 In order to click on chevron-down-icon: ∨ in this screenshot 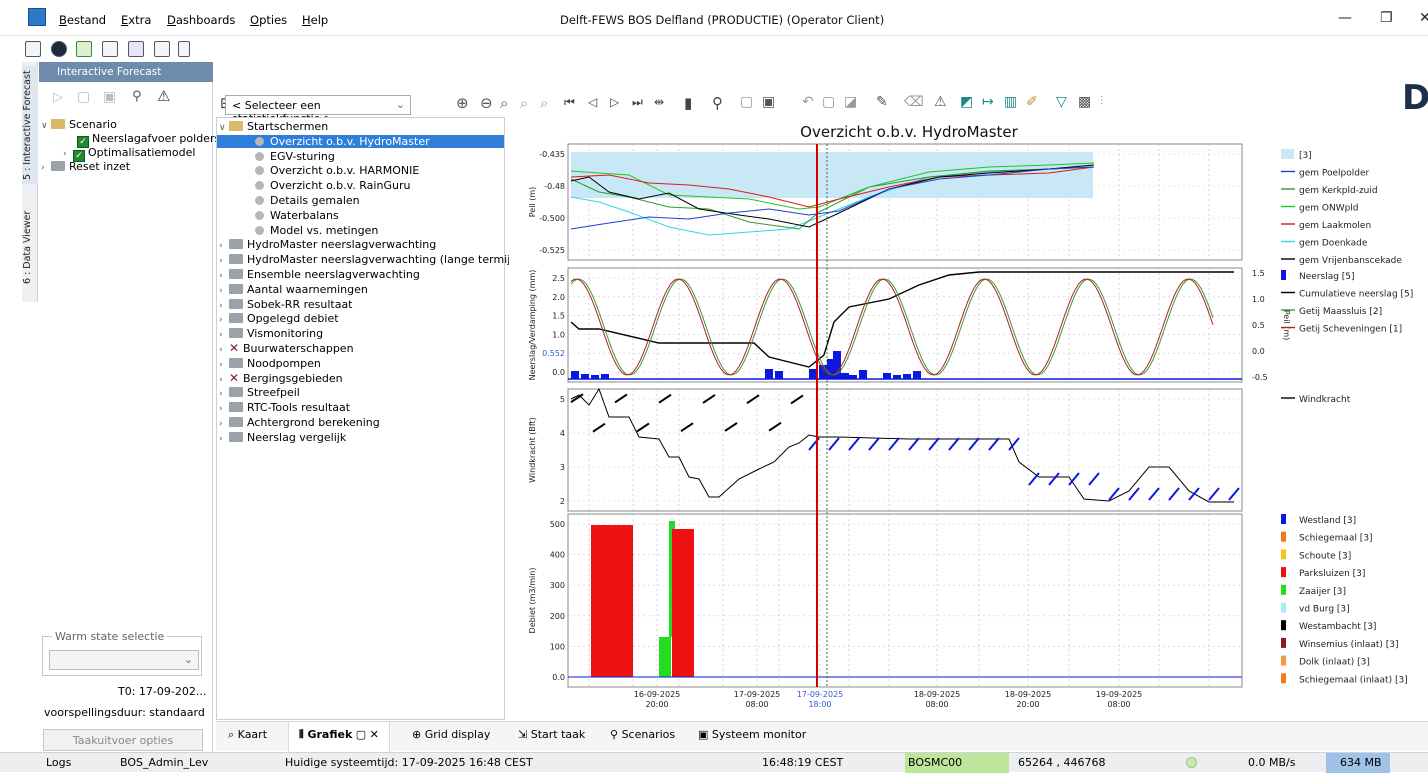, I will do `click(222, 128)`.